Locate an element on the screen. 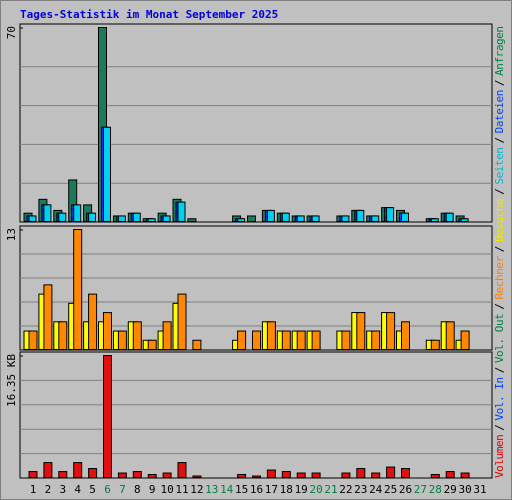  x-tick-label: 21 is located at coordinates (330, 489).